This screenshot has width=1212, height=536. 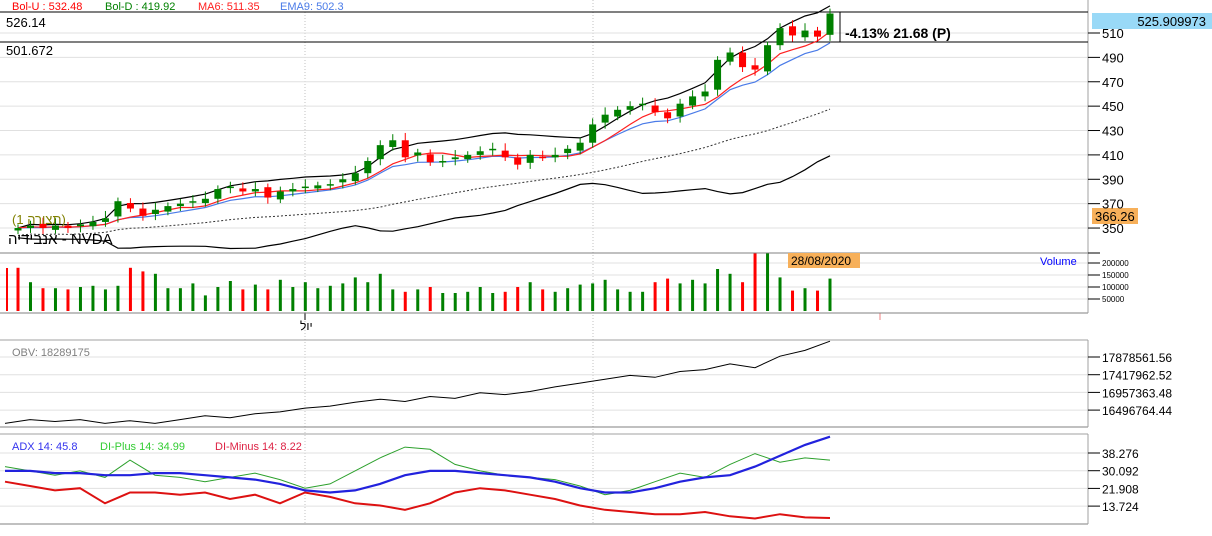 I want to click on cursor-price-tag, so click(x=1115, y=216).